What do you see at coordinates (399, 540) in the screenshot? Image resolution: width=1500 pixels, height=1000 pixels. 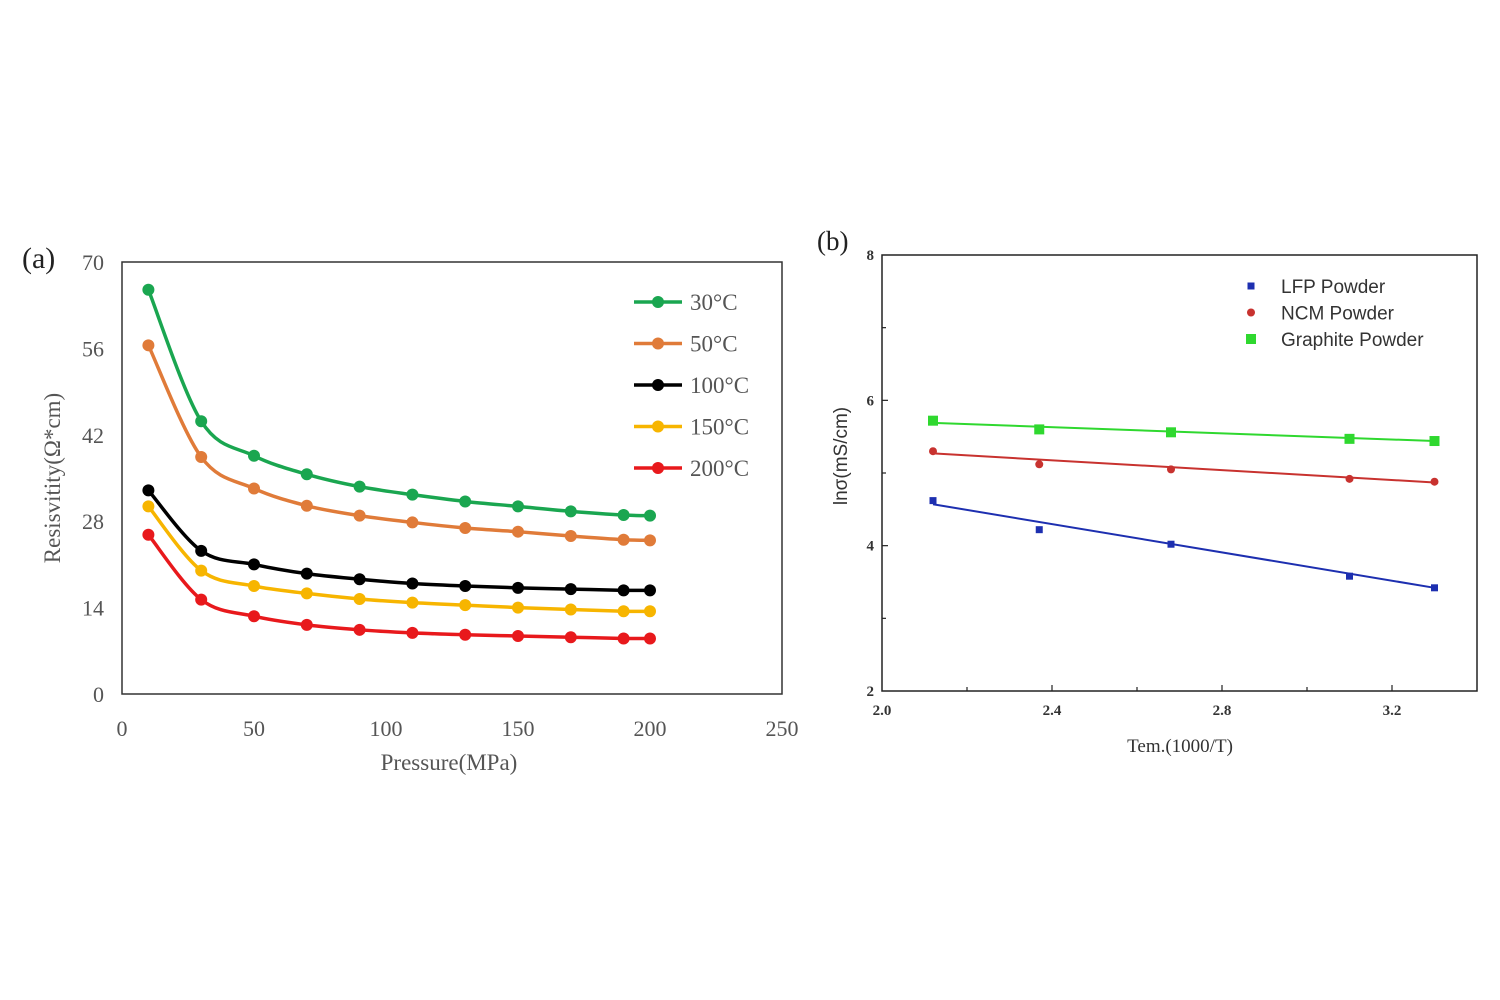 I see `chart-a-series-100-c` at bounding box center [399, 540].